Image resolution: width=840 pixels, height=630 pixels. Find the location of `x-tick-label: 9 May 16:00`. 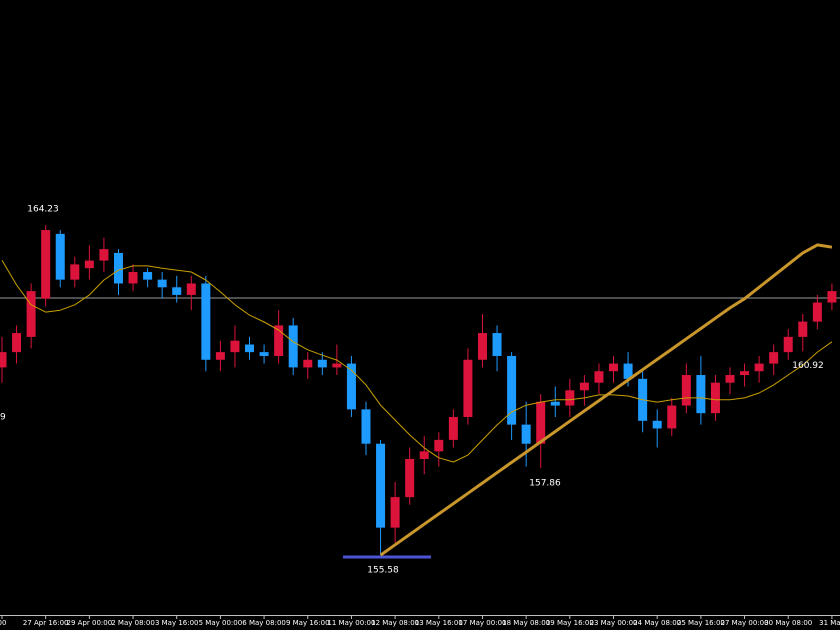

x-tick-label: 9 May 16:00 is located at coordinates (308, 623).